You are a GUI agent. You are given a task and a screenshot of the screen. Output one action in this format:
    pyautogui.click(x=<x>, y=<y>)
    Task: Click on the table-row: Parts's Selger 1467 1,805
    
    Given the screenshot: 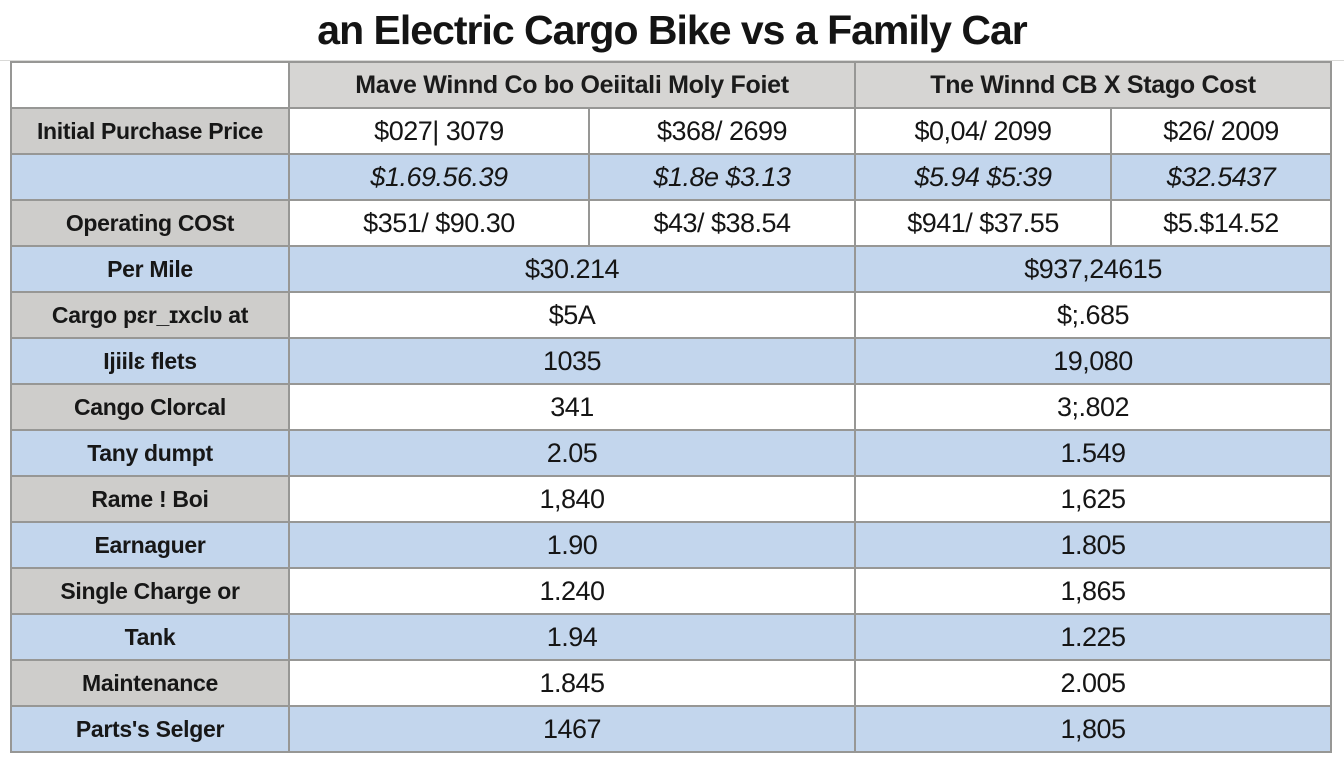 What is the action you would take?
    pyautogui.click(x=671, y=729)
    